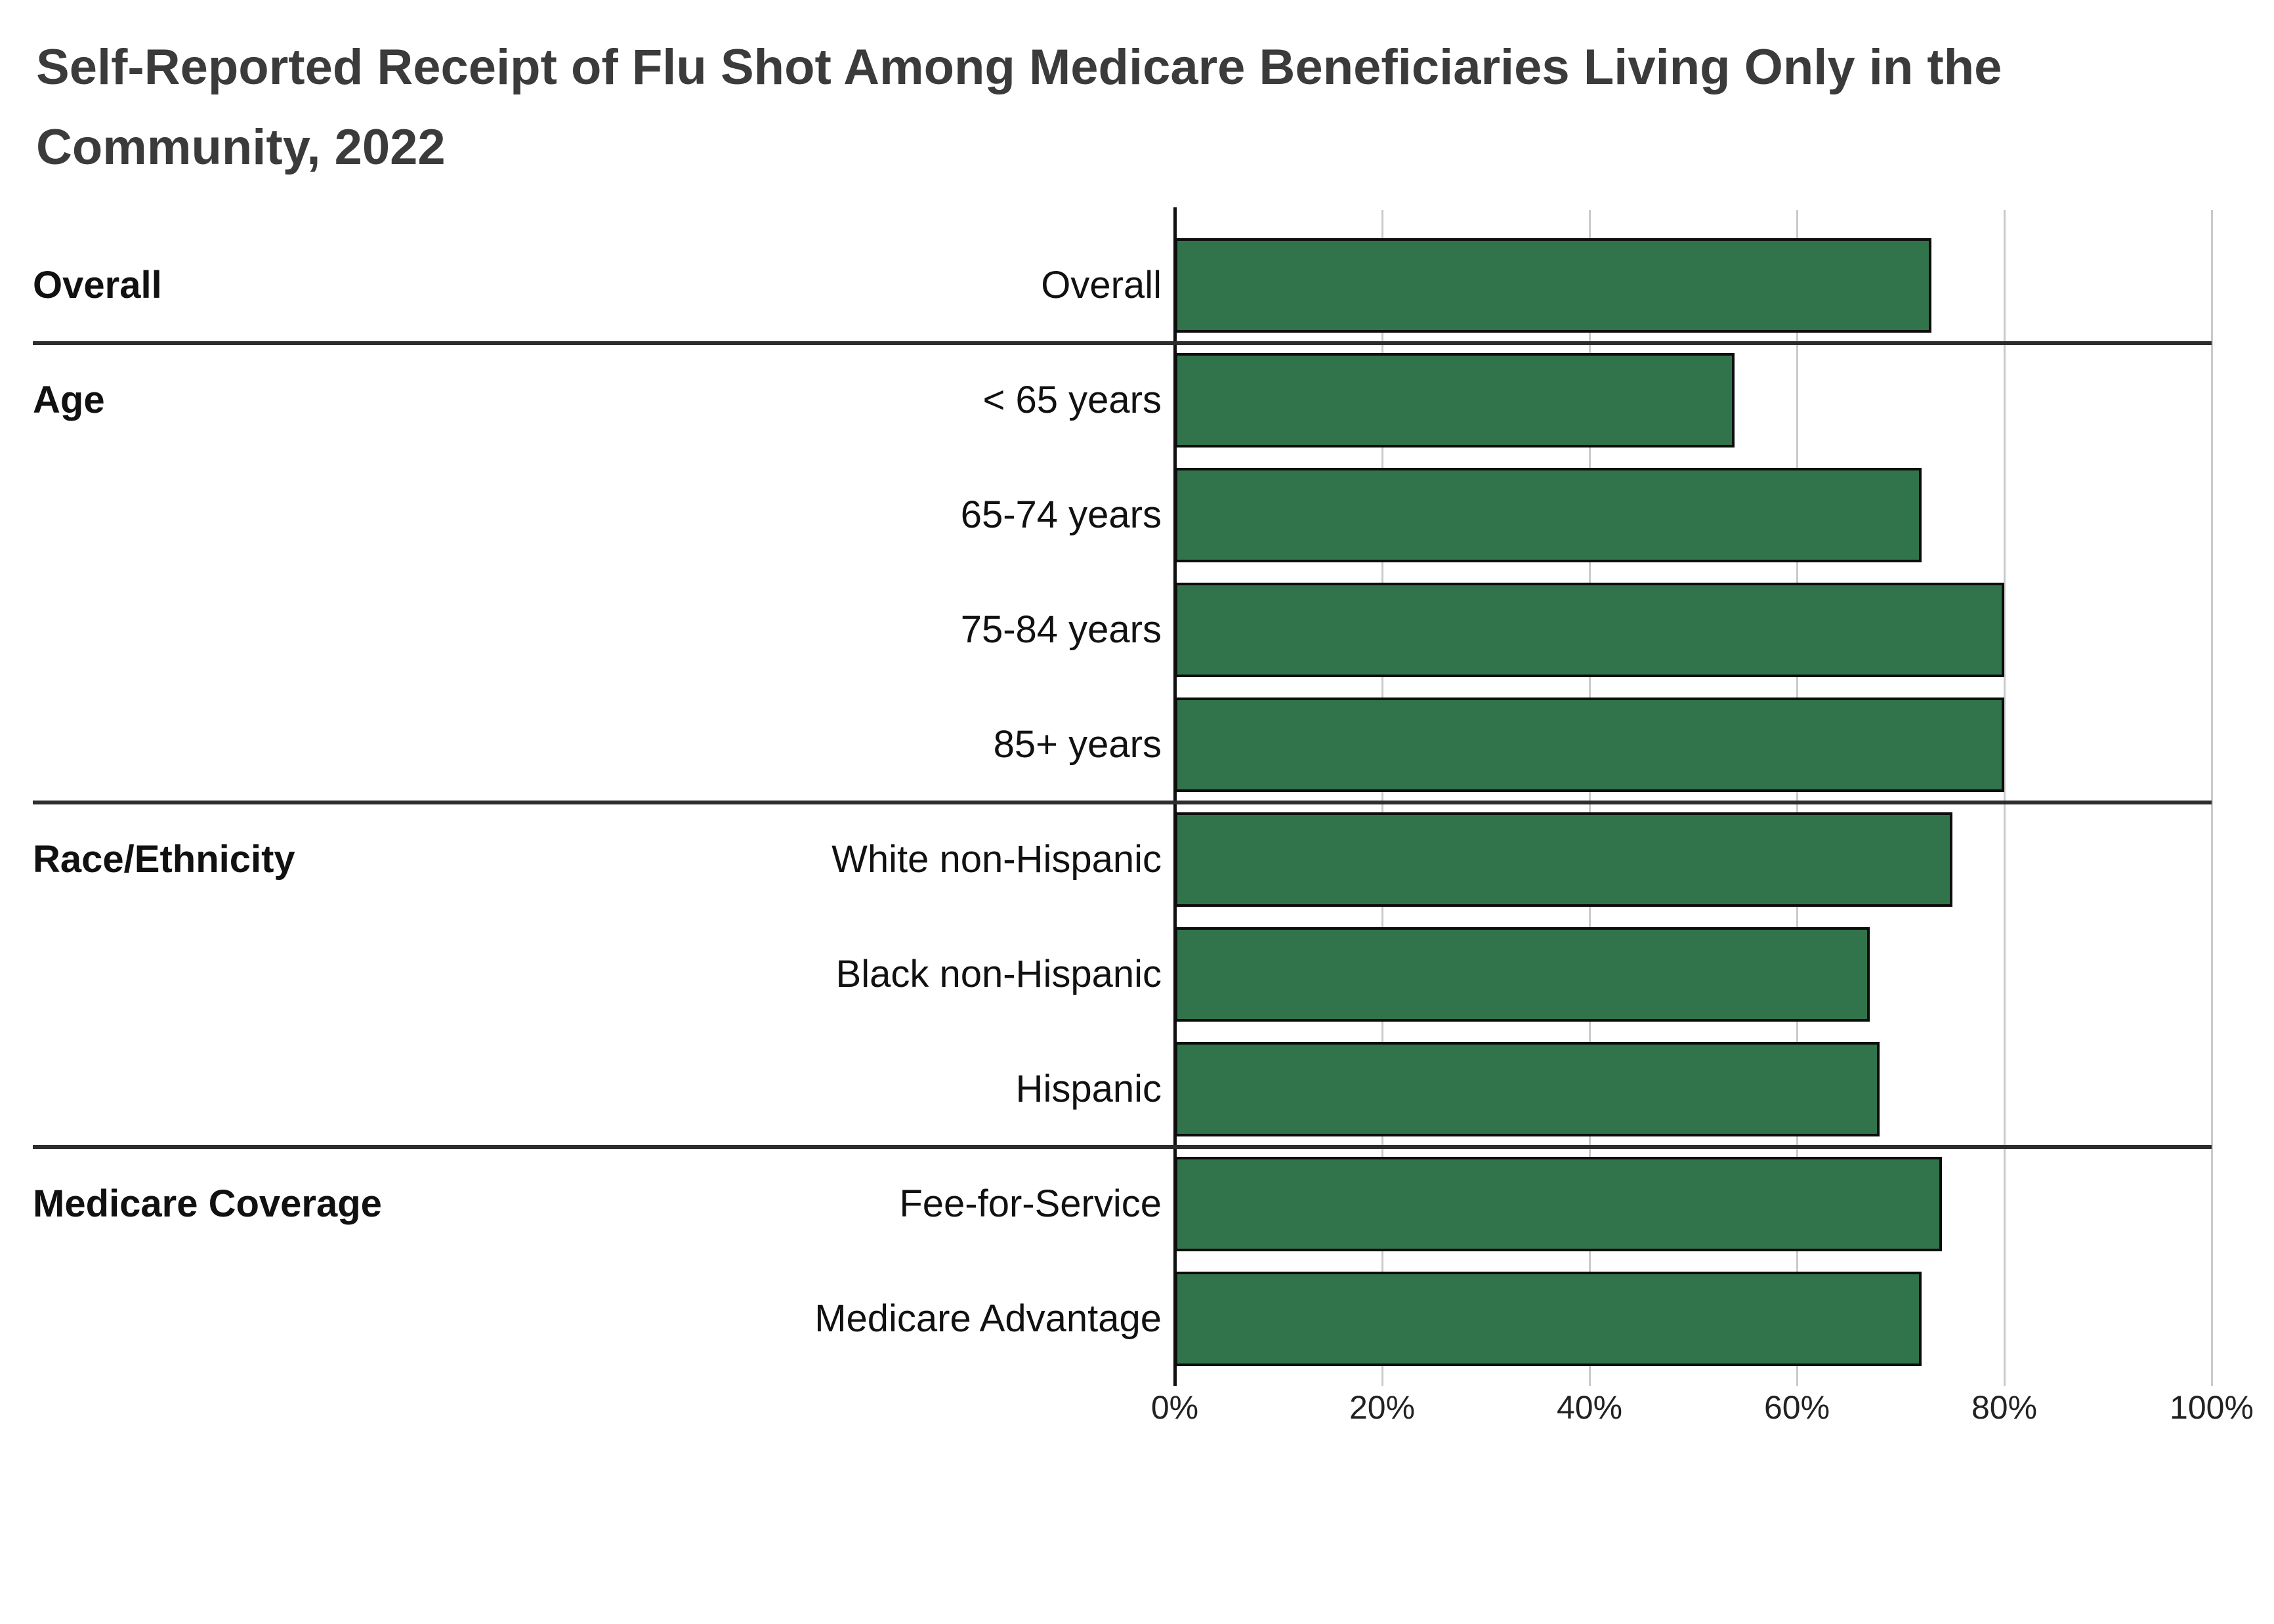 The image size is (2274, 1624). What do you see at coordinates (1563, 859) in the screenshot?
I see `bar-white-non-hispanic` at bounding box center [1563, 859].